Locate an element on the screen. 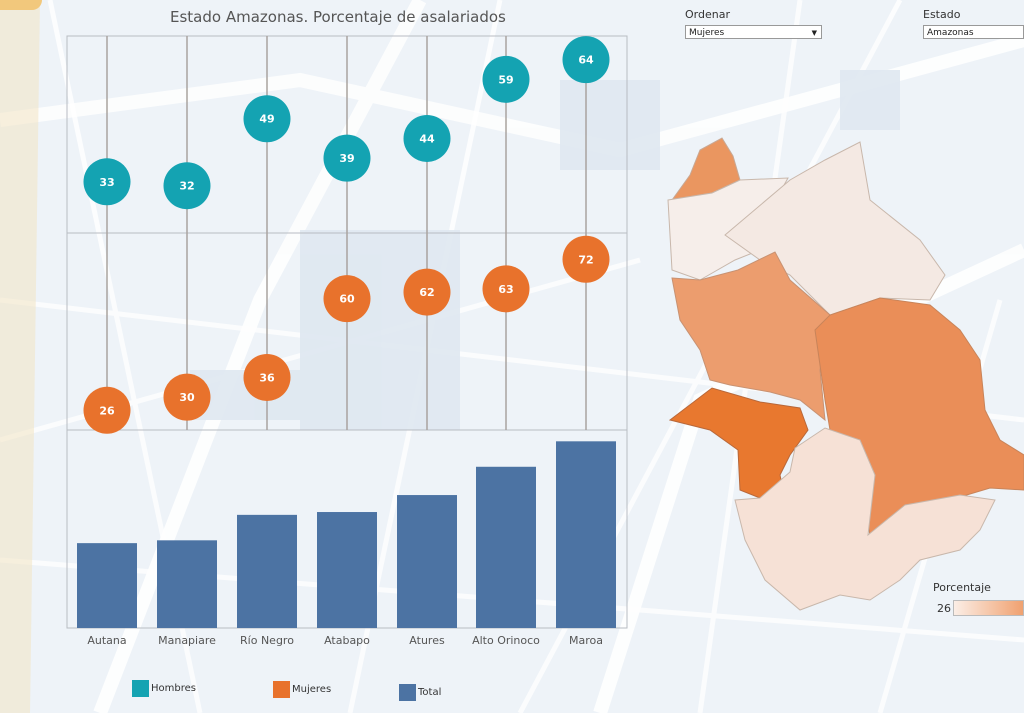 Image resolution: width=1024 pixels, height=713 pixels. chevron-down-icon: ▼ is located at coordinates (814, 33).